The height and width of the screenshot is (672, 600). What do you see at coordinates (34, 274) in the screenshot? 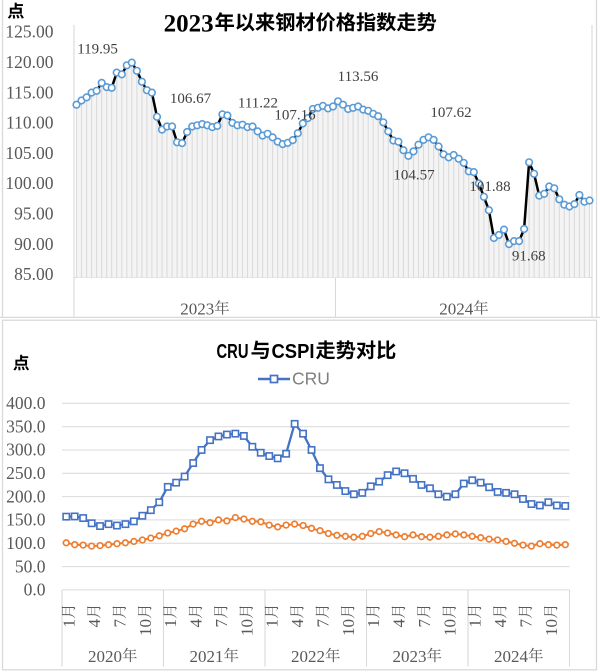
I see `svg-text: 85.00` at bounding box center [34, 274].